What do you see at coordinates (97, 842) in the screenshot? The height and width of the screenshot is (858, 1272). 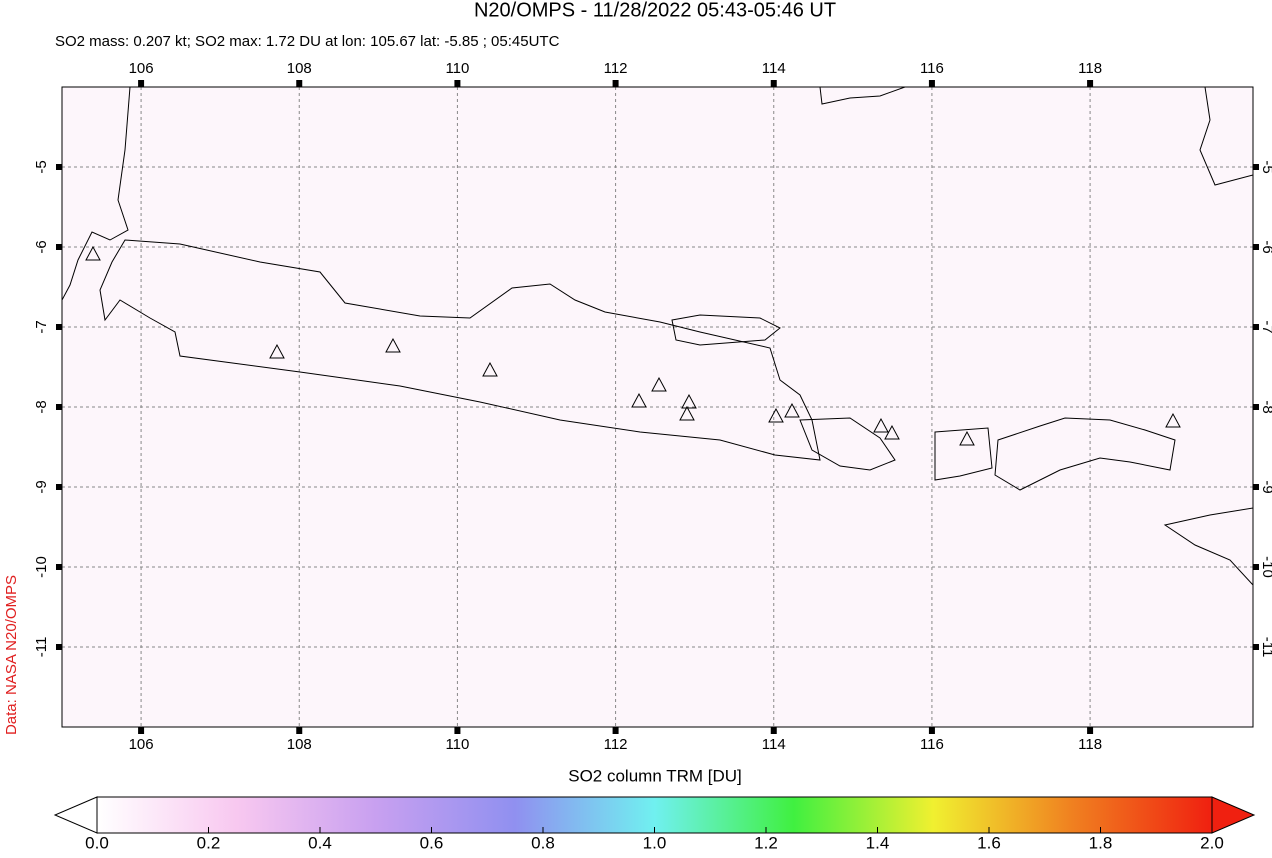 I see `colorbar-tick-label: 0.0` at bounding box center [97, 842].